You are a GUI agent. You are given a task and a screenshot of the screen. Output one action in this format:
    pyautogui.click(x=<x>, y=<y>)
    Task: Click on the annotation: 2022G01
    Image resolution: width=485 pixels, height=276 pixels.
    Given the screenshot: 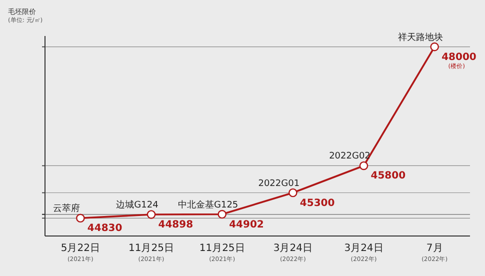 What is the action you would take?
    pyautogui.click(x=279, y=183)
    